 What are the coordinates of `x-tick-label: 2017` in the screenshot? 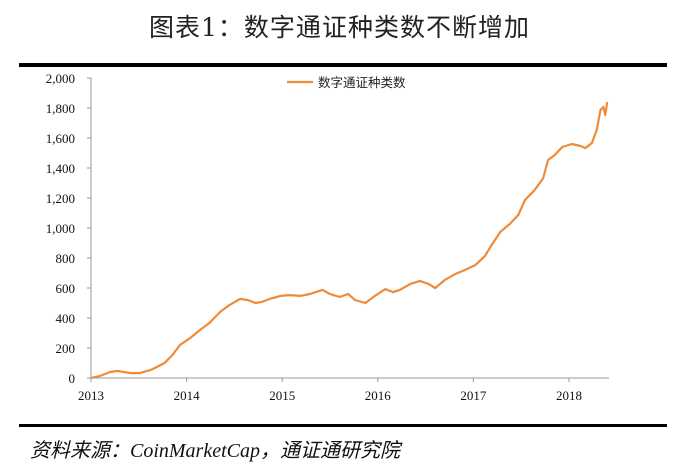 It's located at (473, 395).